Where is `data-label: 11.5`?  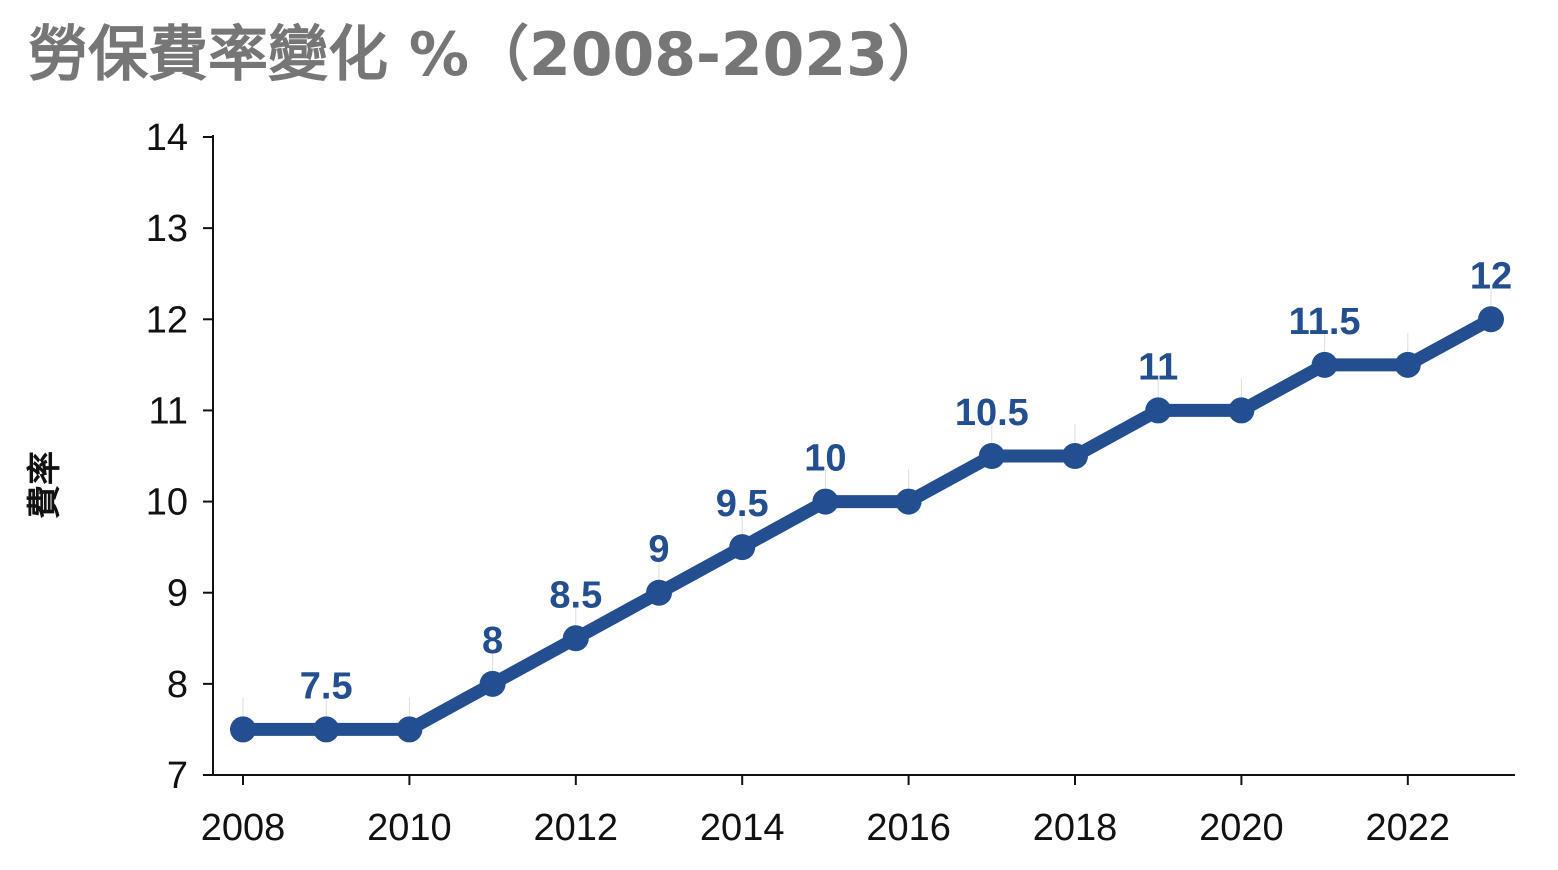
data-label: 11.5 is located at coordinates (1325, 322).